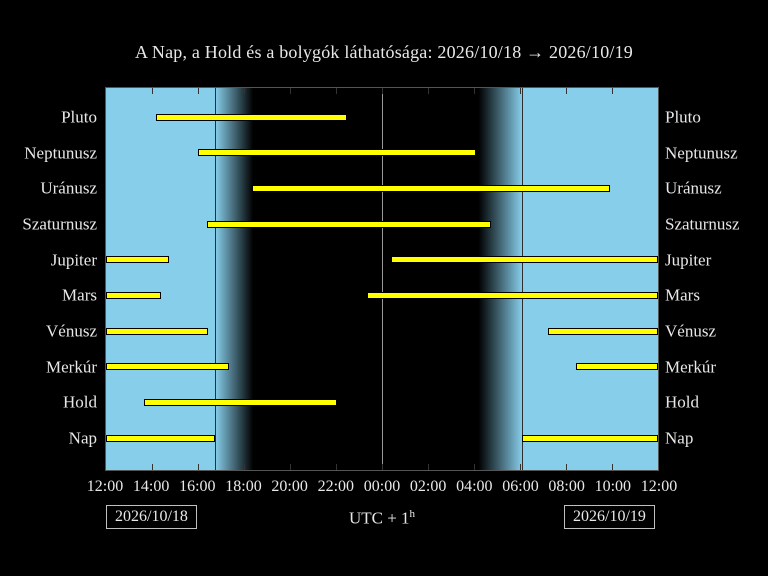 This screenshot has height=576, width=768. I want to click on midnight-line, so click(382, 279).